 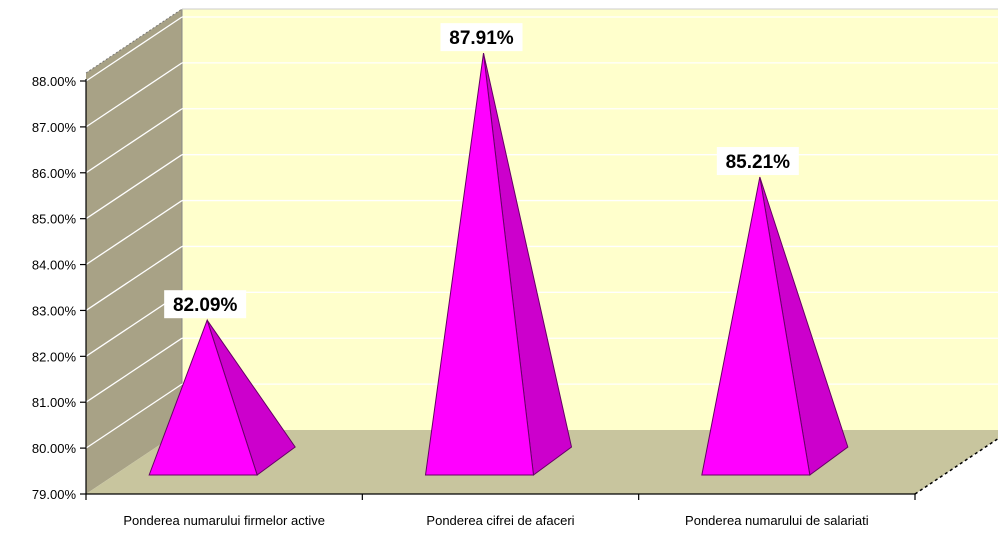 I want to click on y-tick-label: 87.00%, so click(x=54, y=127).